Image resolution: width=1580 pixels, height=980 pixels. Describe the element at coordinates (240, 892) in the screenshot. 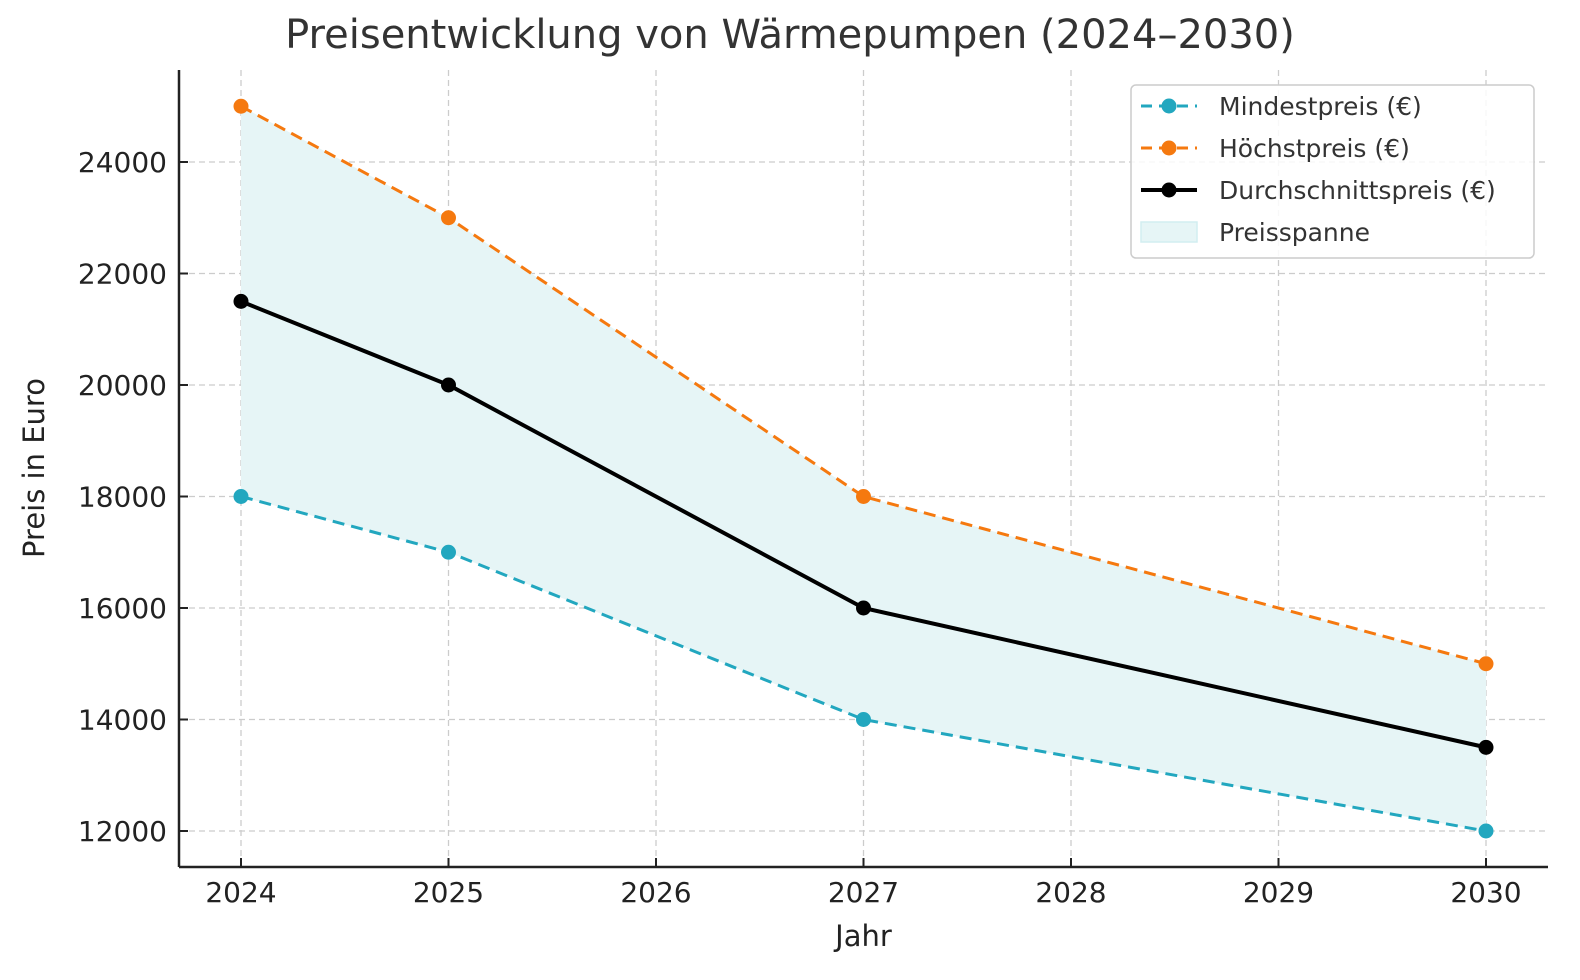

I see `x-tick-label: 2024` at that location.